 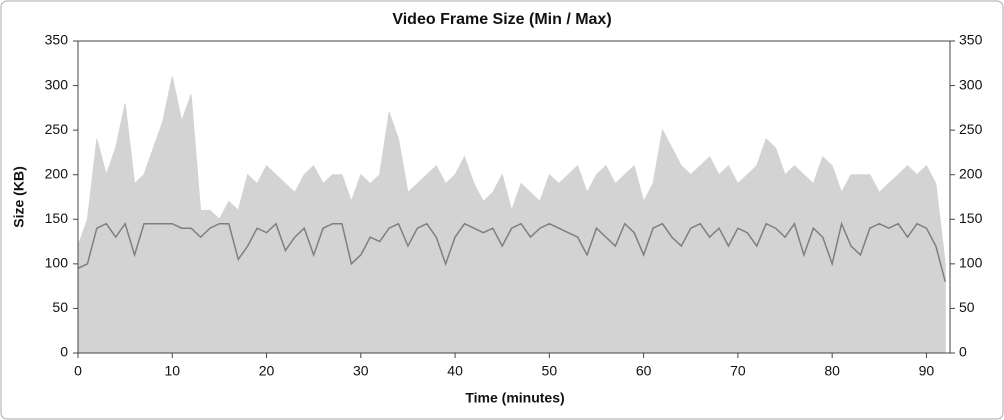 I want to click on x-tick-label: 30, so click(x=361, y=371).